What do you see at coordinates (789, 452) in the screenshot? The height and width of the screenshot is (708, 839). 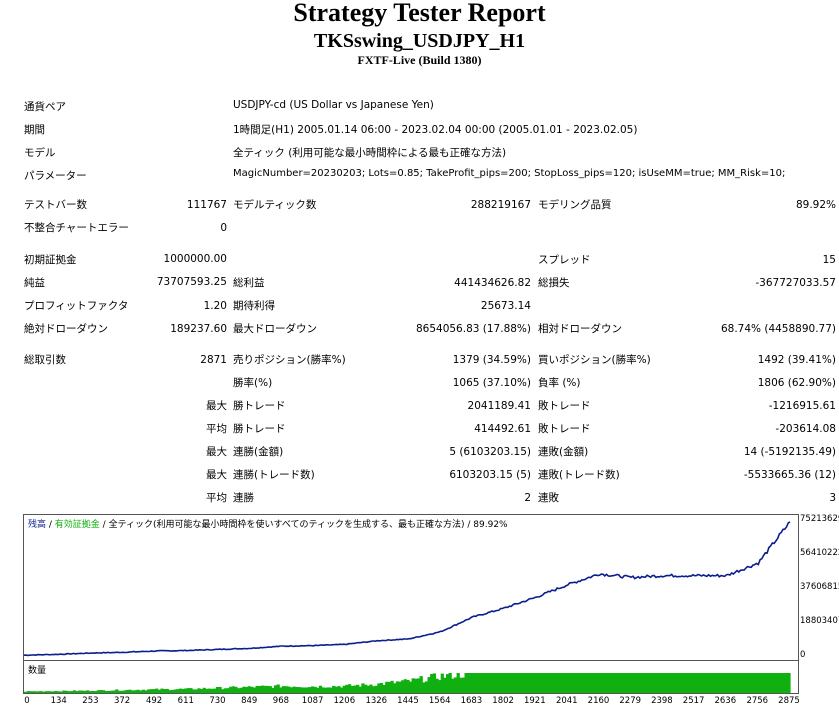 I see `max-cons-losses-value: 14 (-5192135.49)` at bounding box center [789, 452].